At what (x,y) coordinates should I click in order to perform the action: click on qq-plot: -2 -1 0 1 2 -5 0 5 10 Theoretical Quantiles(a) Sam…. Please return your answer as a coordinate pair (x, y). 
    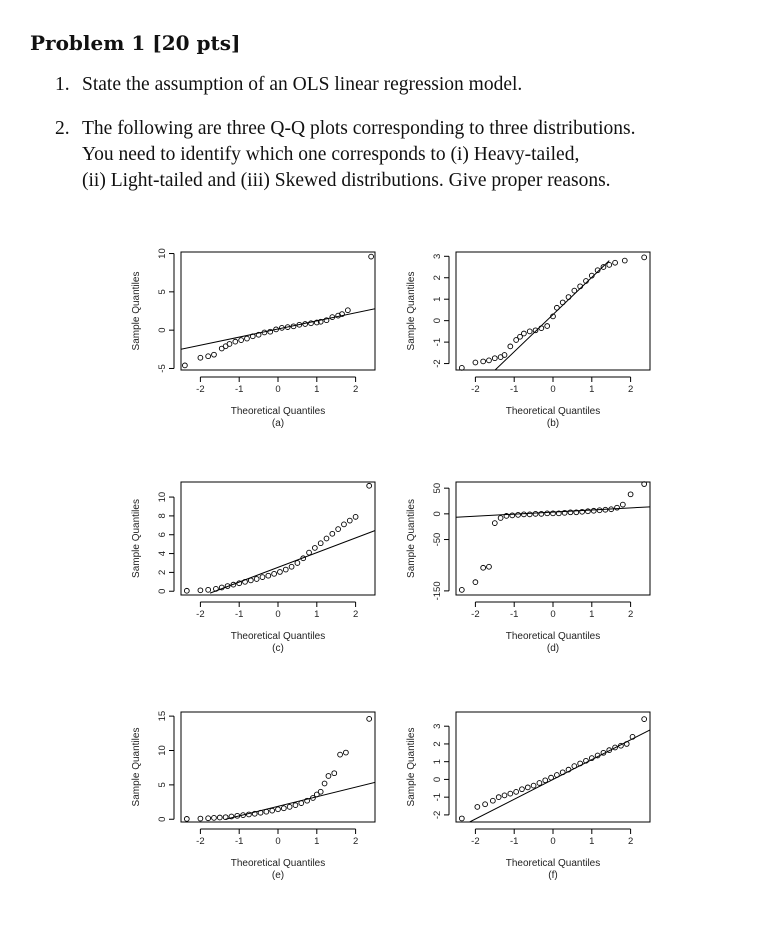
    Looking at the image, I should click on (253, 338).